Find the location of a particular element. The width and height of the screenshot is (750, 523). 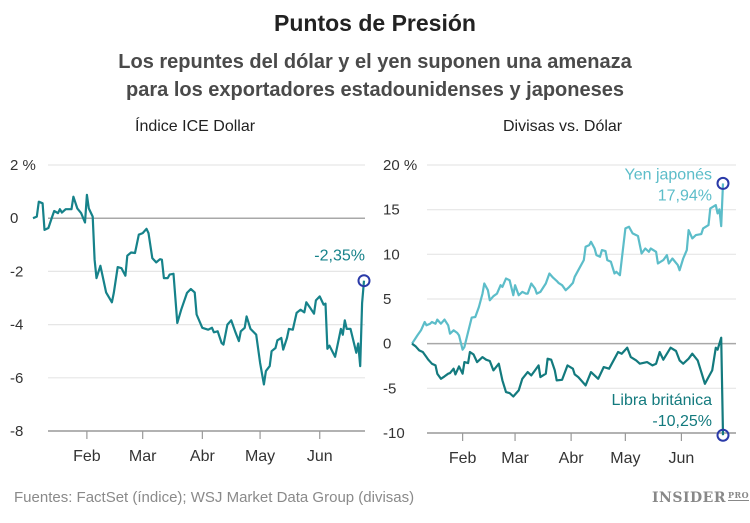

y-tick-label: -4 is located at coordinates (16, 325).